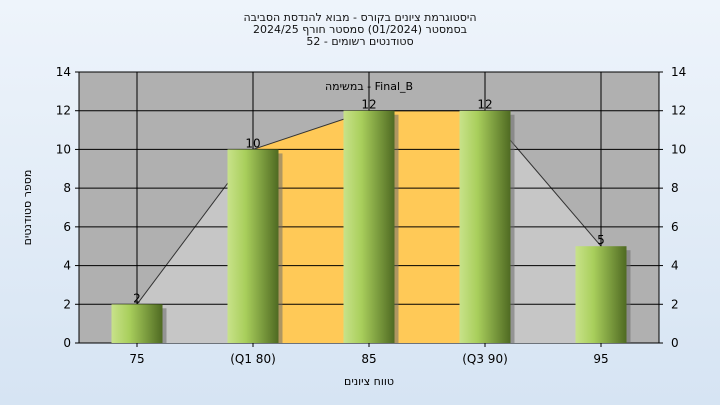  I want to click on y-tick-label-right: 14, so click(678, 72).